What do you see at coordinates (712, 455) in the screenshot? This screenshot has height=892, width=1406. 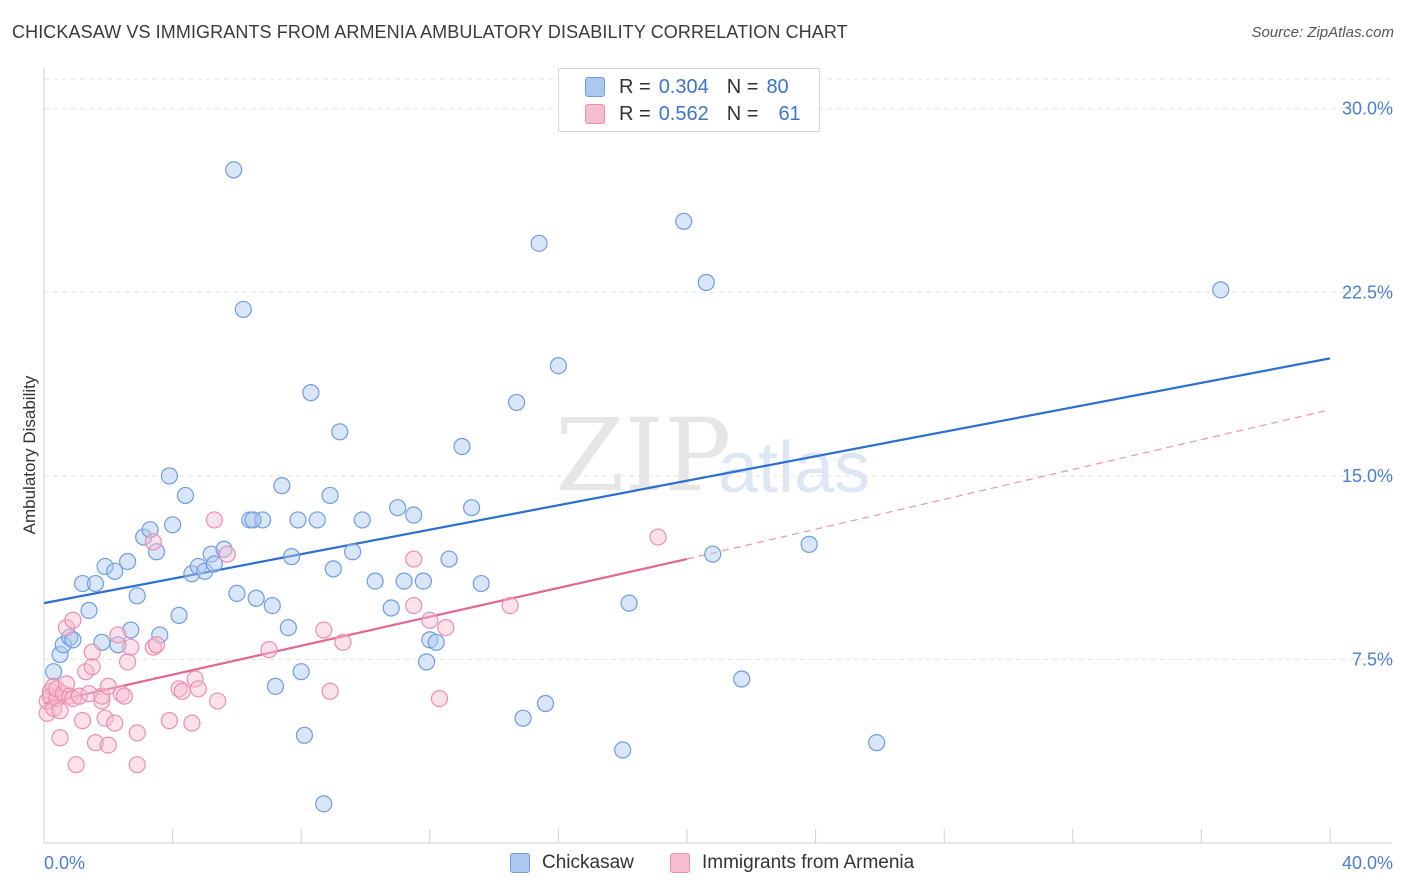 I see `watermark: ZIP atlas` at bounding box center [712, 455].